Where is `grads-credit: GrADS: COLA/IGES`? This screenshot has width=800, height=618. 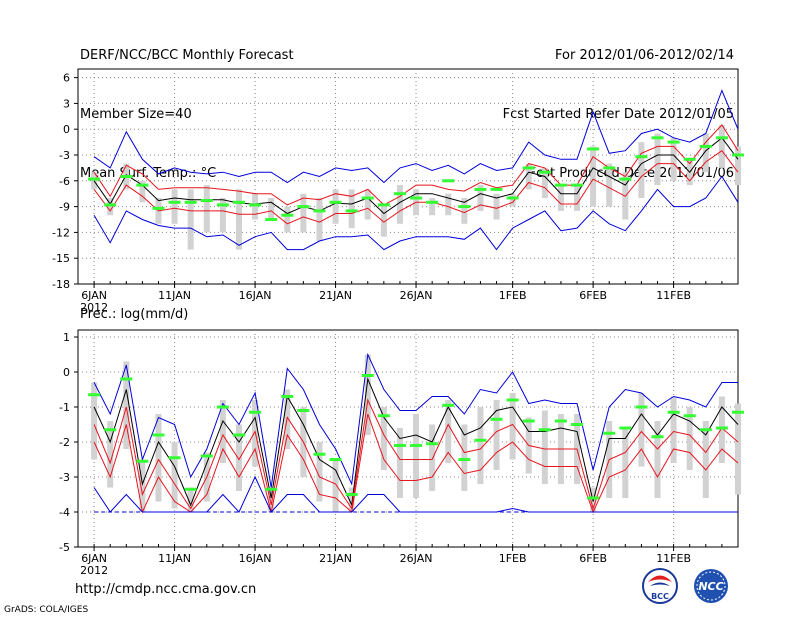
grads-credit: GrADS: COLA/IGES is located at coordinates (46, 610).